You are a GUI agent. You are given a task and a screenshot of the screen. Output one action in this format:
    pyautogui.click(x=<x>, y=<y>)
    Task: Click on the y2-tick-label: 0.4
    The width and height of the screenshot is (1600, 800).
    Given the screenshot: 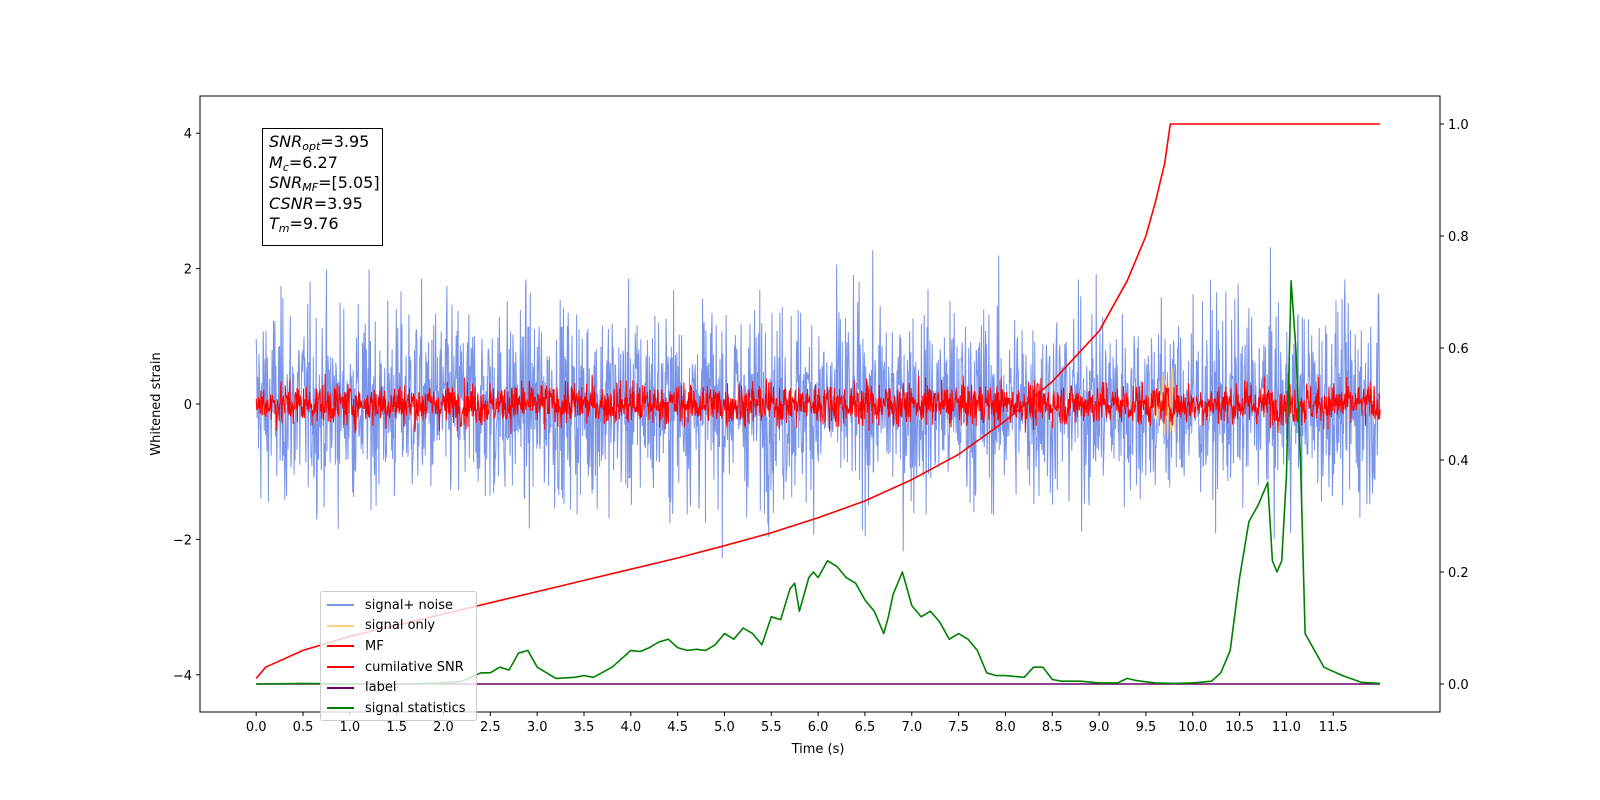 What is the action you would take?
    pyautogui.click(x=1458, y=461)
    